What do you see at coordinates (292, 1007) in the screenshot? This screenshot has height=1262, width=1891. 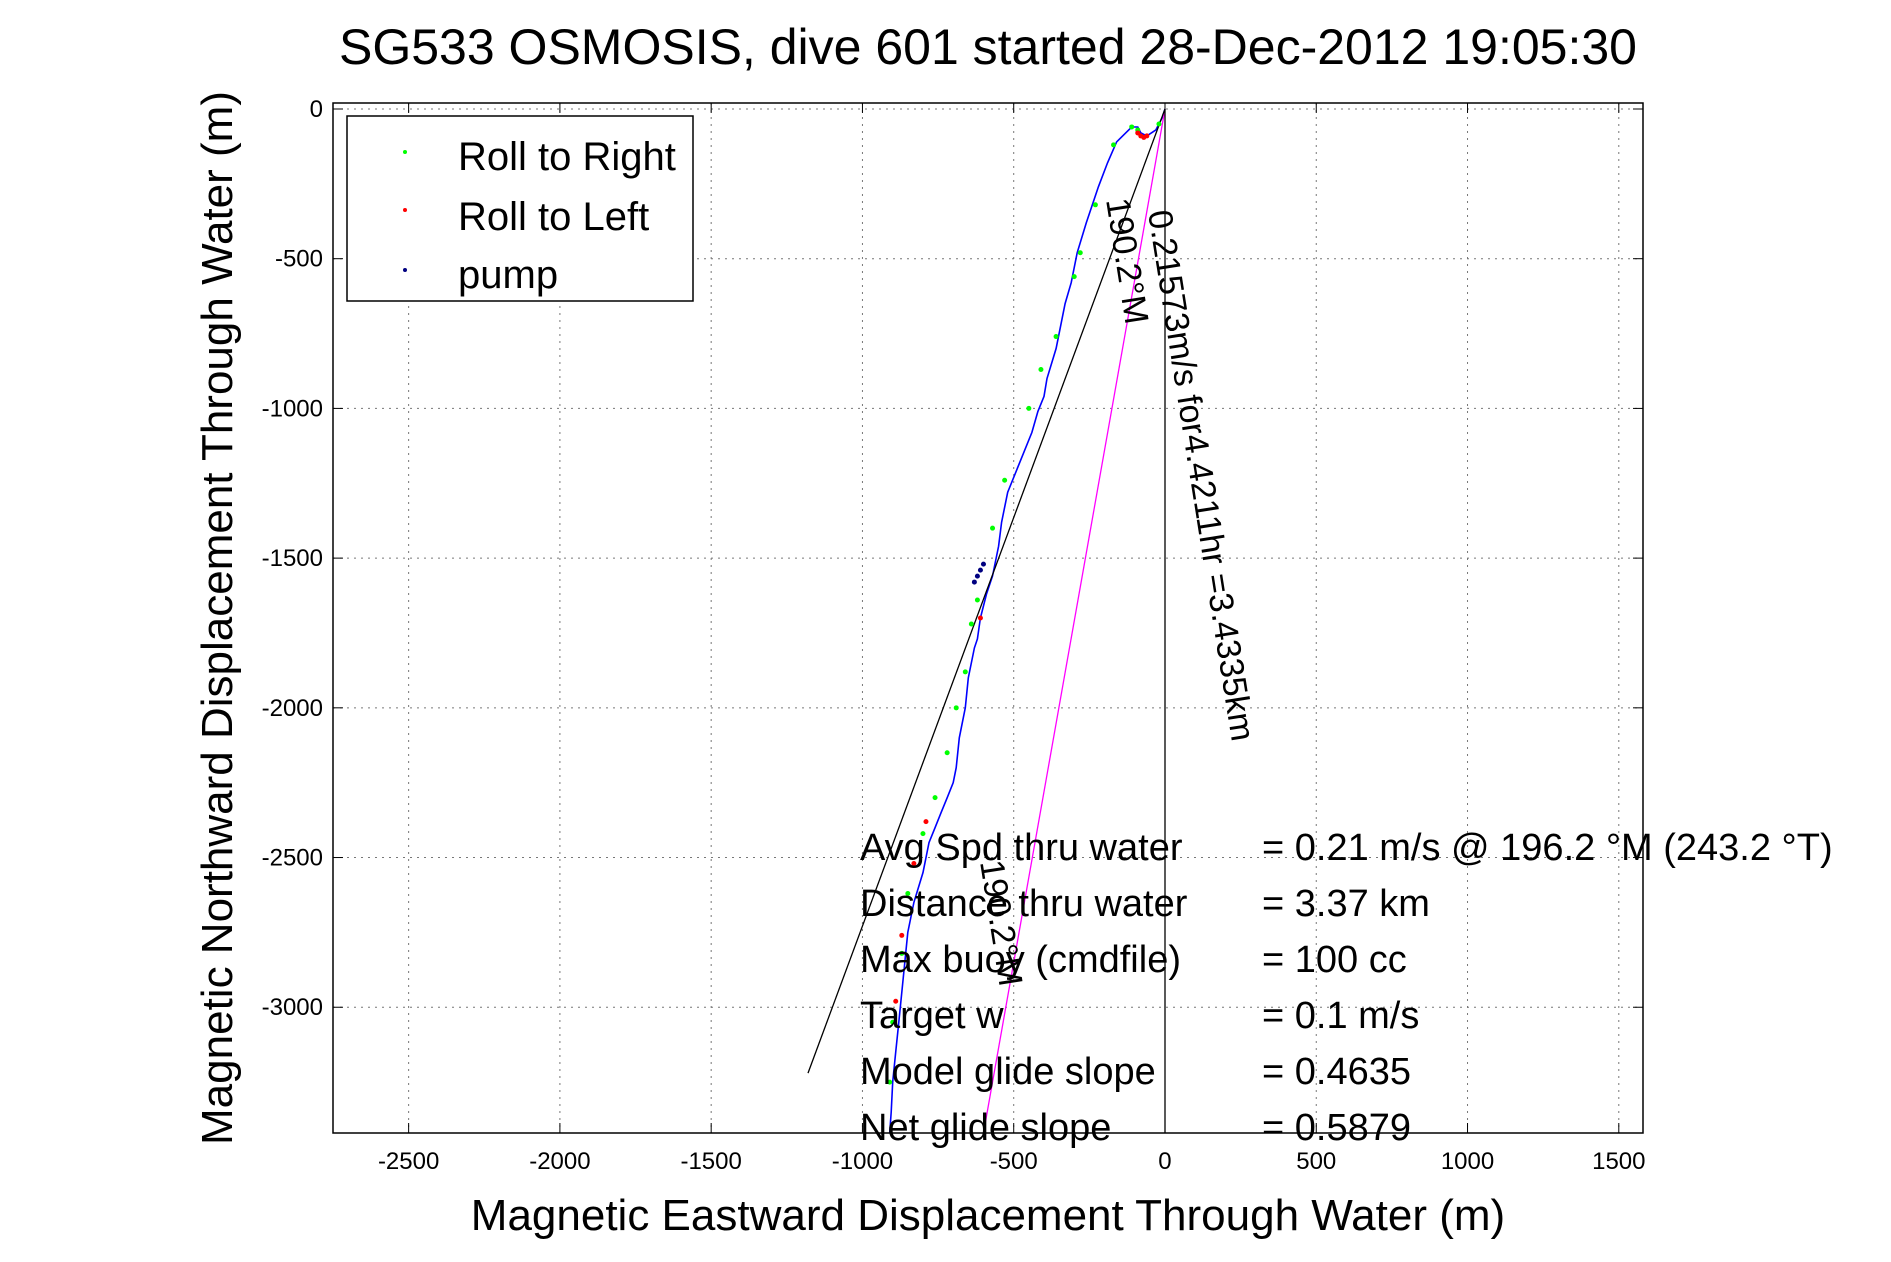 I see `y-tick-label: -3000` at bounding box center [292, 1007].